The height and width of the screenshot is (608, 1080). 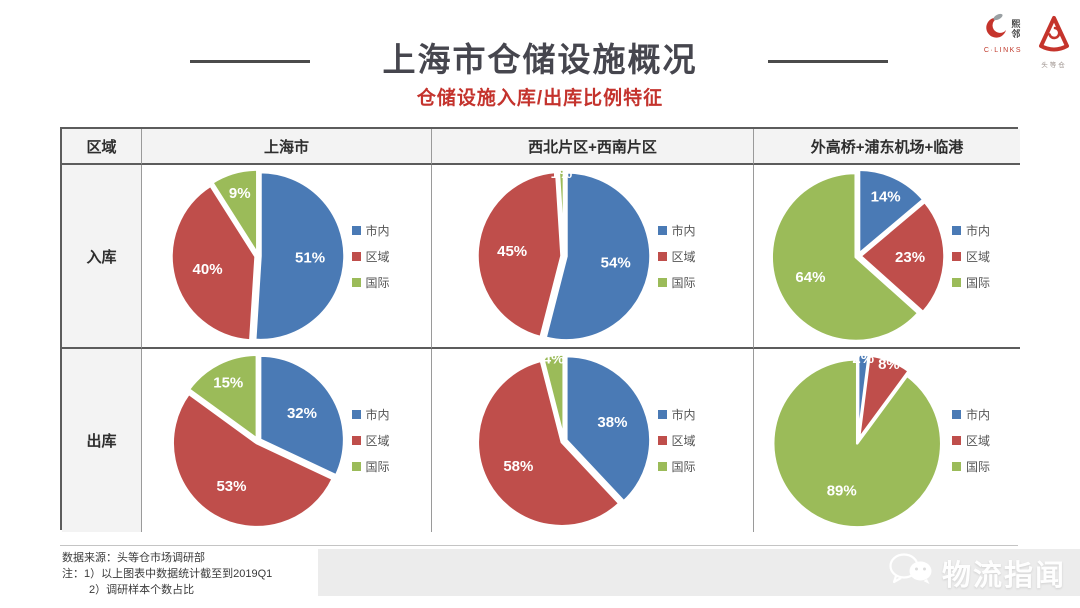 I want to click on title-left-dash, so click(x=250, y=61).